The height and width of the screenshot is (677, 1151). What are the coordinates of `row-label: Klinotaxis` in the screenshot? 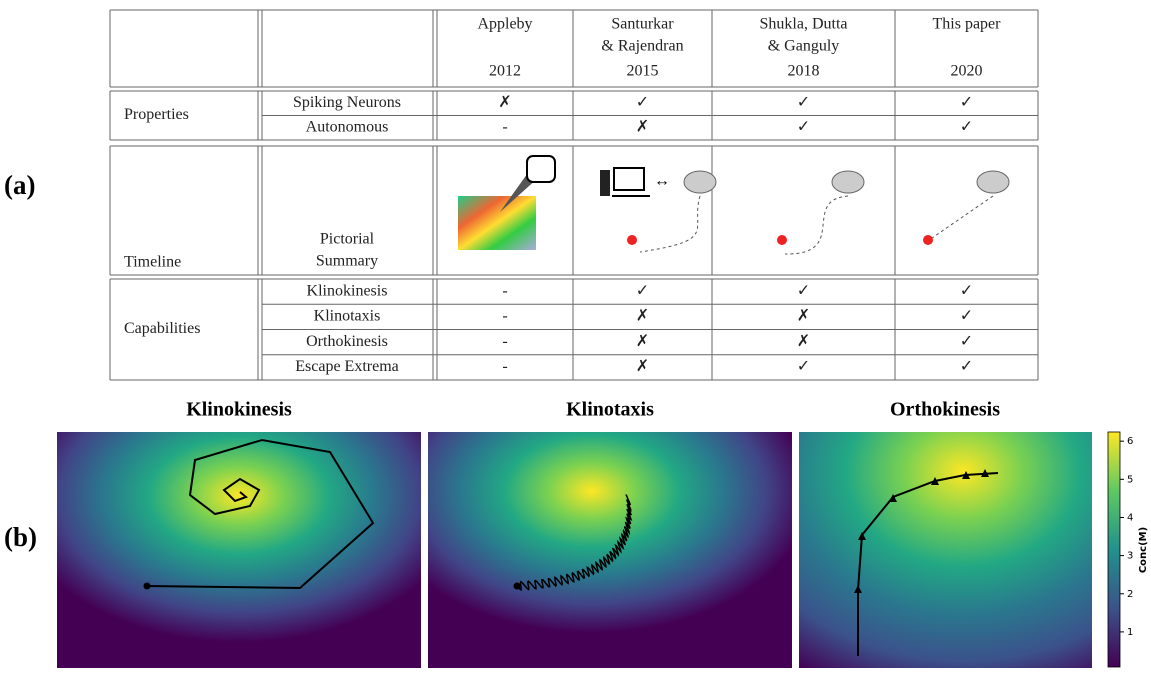 It's located at (347, 316).